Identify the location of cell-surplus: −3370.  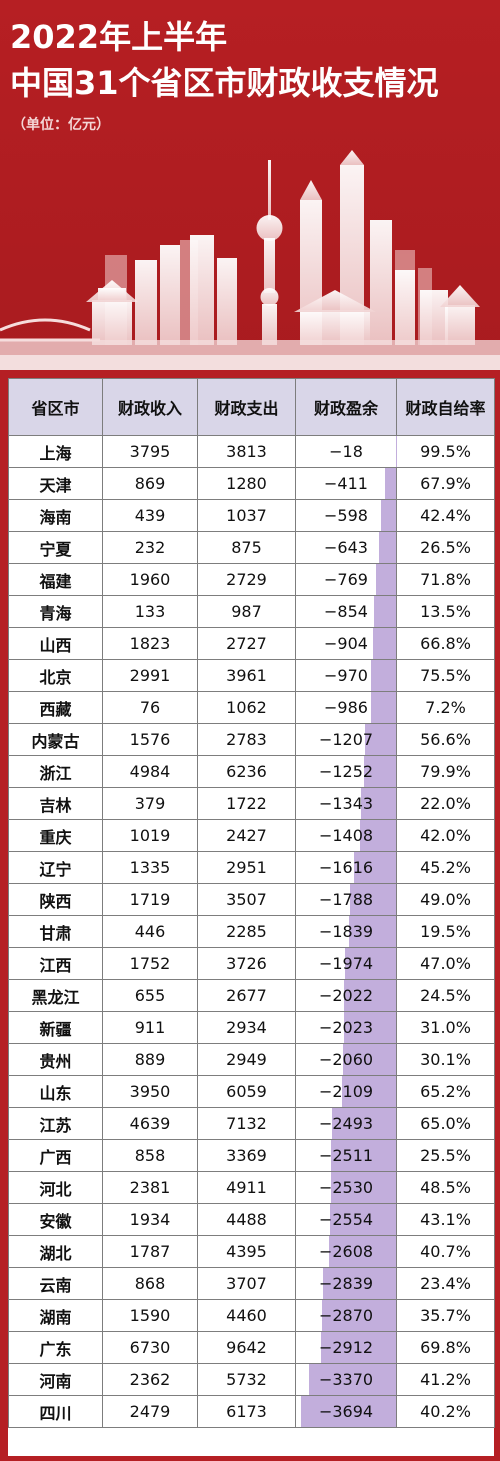
(346, 1379).